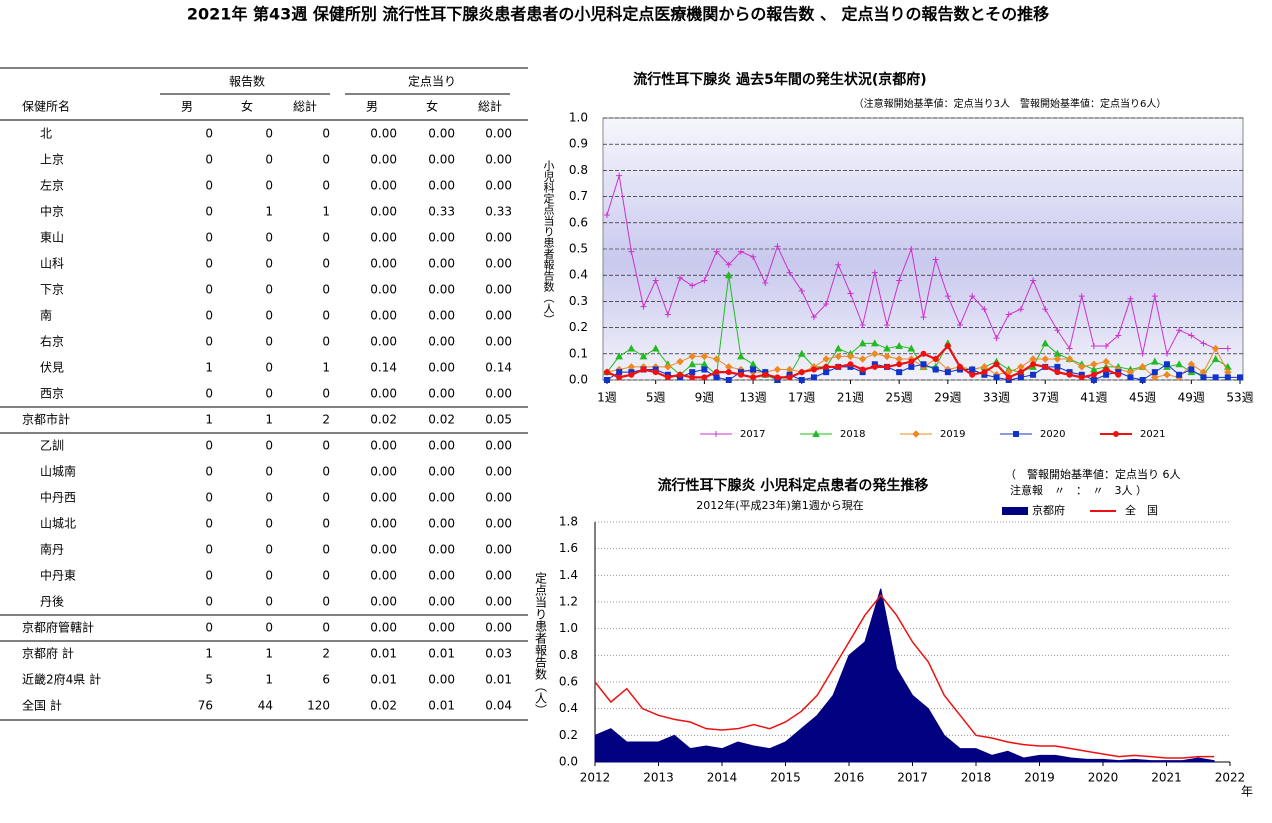 This screenshot has height=823, width=1272. I want to click on group-header: 定点当り, so click(432, 81).